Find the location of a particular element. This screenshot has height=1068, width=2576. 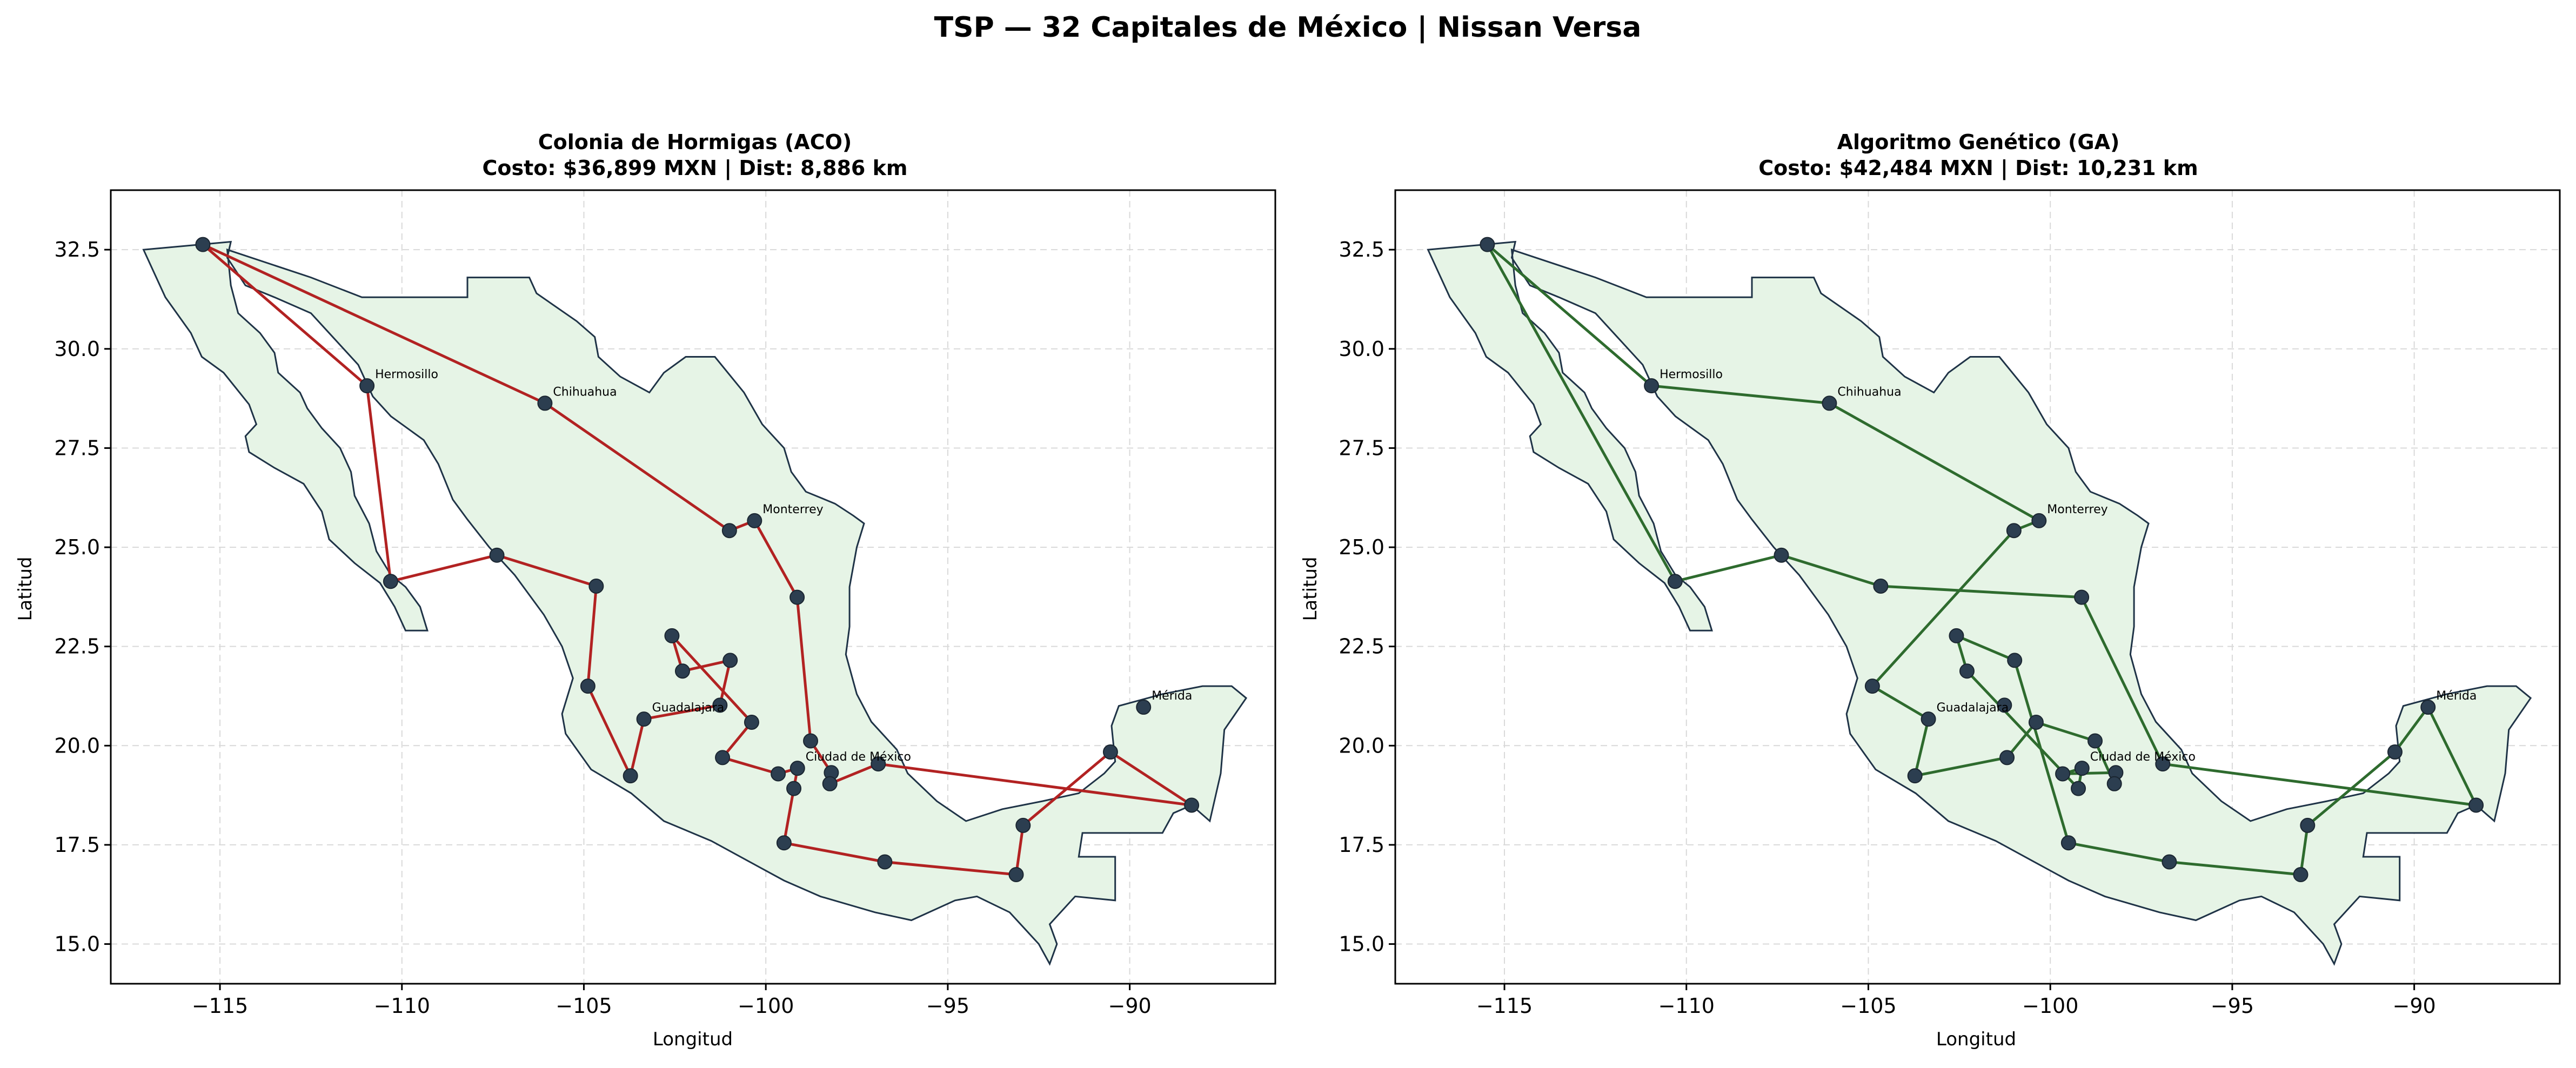

chart-subtitle-ga: Costo: $42,484 MXN | Dist: 10,231 km is located at coordinates (1978, 168).